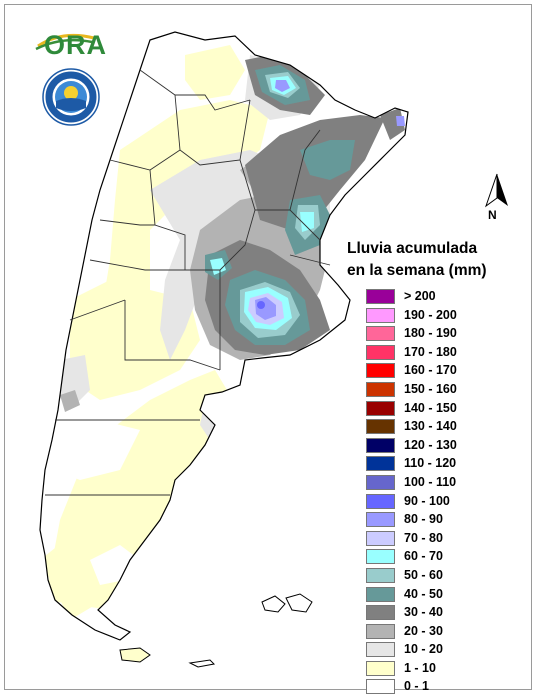 The height and width of the screenshot is (697, 538). I want to click on legend-label: 190 - 200, so click(430, 314).